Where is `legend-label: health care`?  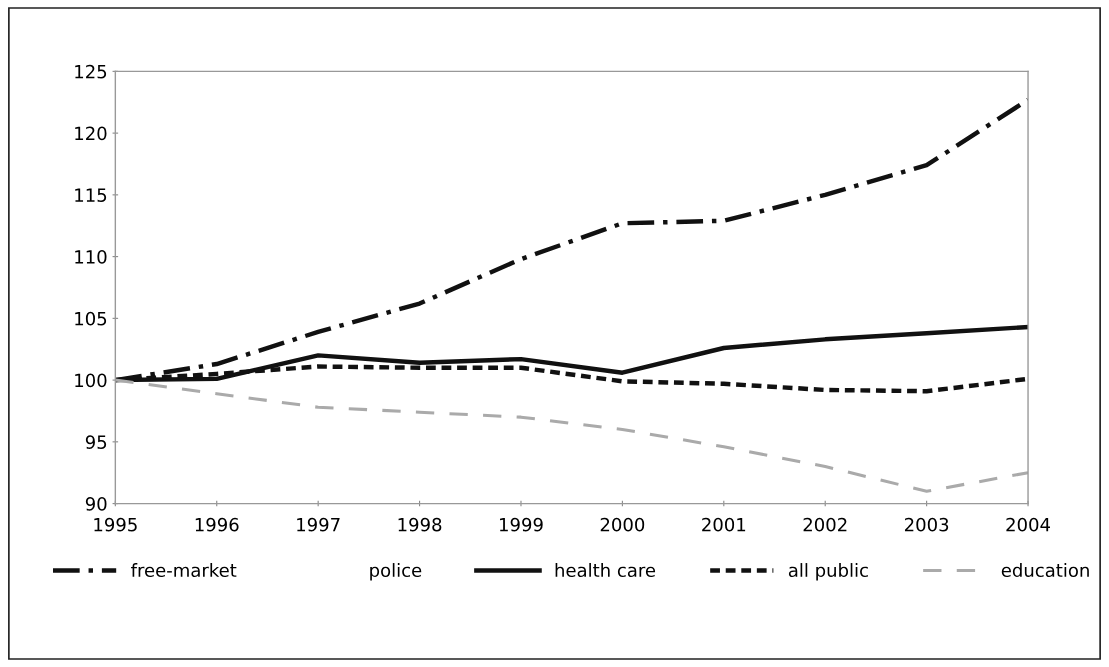
legend-label: health care is located at coordinates (605, 570).